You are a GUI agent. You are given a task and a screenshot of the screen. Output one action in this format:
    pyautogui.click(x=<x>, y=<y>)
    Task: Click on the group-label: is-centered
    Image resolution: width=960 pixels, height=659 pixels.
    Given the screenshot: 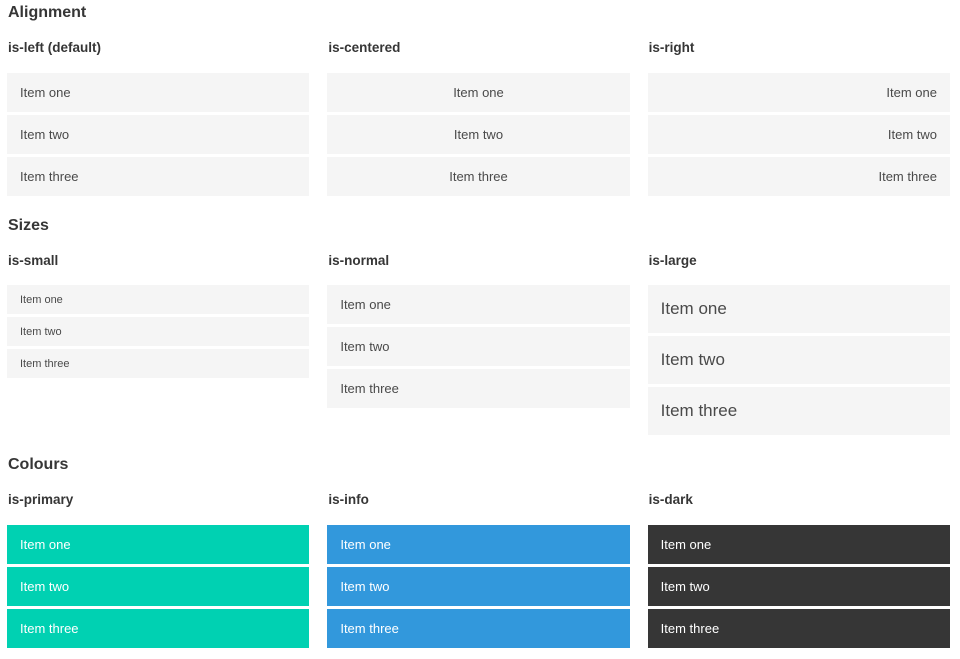 What is the action you would take?
    pyautogui.click(x=364, y=47)
    